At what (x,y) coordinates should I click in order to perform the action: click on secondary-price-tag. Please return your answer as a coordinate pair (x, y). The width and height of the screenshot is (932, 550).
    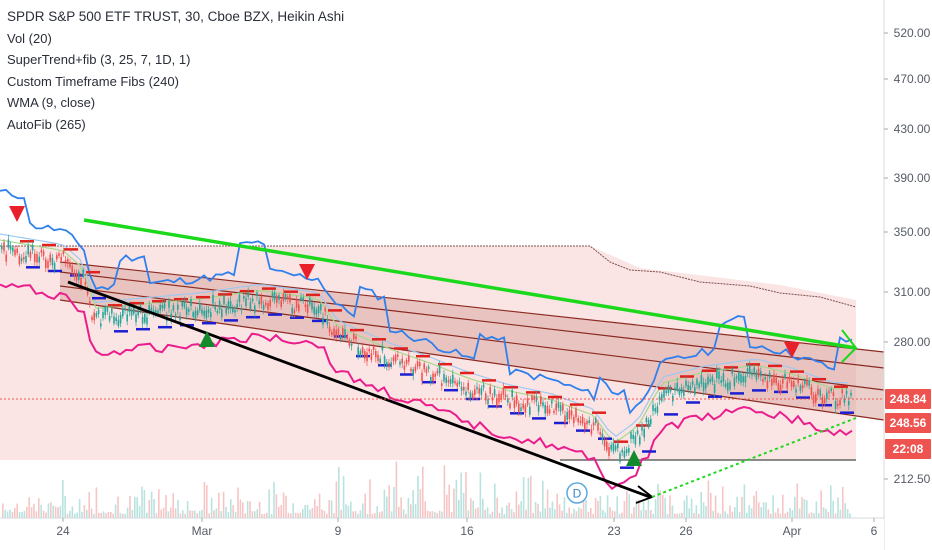
    Looking at the image, I should click on (908, 423).